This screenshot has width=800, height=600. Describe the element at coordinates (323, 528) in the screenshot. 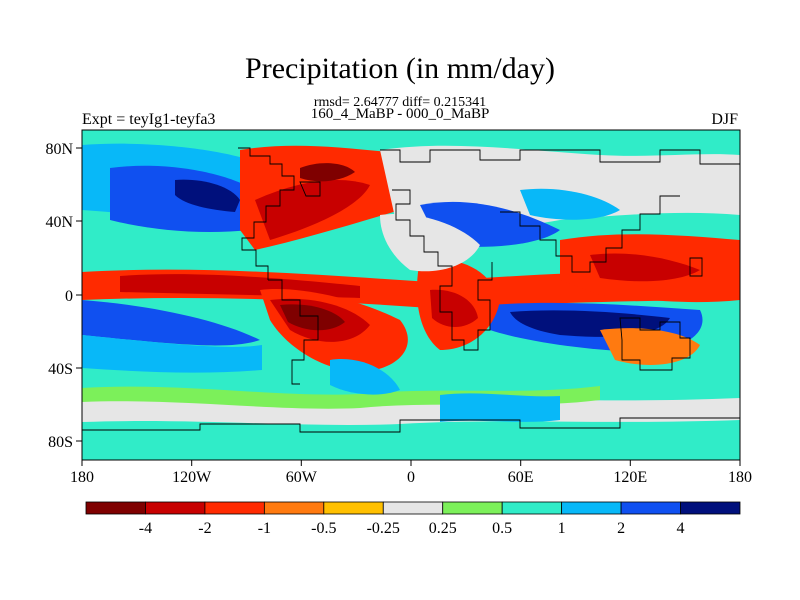

I see `colorbar-label: -0.5` at that location.